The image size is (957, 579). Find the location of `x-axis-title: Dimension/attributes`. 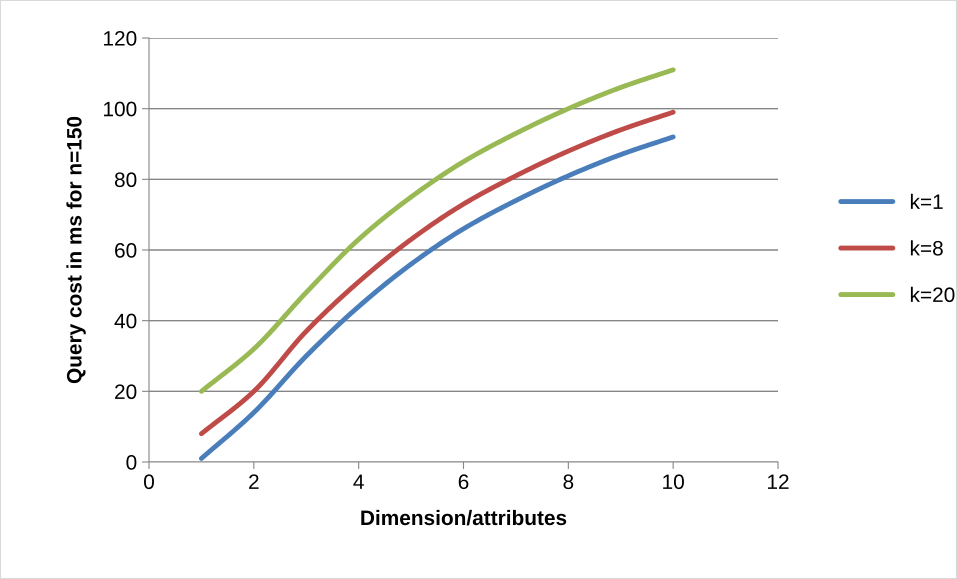

x-axis-title: Dimension/attributes is located at coordinates (463, 518).